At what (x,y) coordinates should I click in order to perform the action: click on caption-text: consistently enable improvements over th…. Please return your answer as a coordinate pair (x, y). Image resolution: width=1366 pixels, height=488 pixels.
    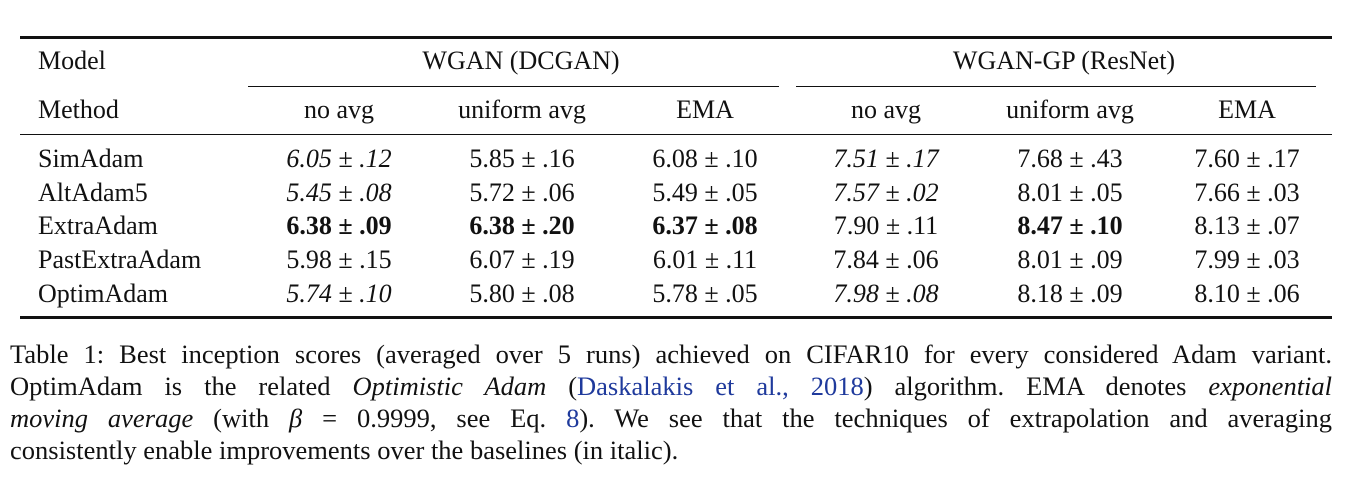
    Looking at the image, I should click on (344, 450).